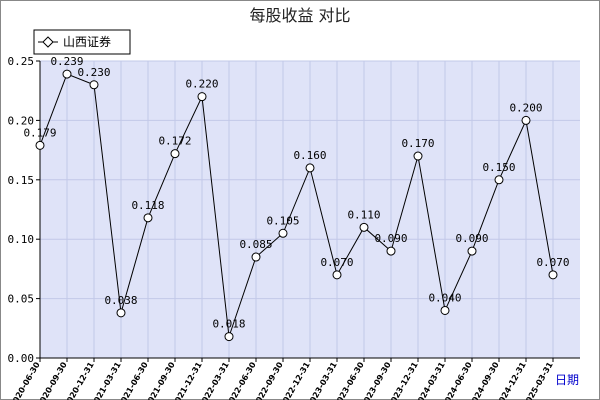 The height and width of the screenshot is (400, 600). I want to click on y-tick-label: 0.10, so click(21, 239).